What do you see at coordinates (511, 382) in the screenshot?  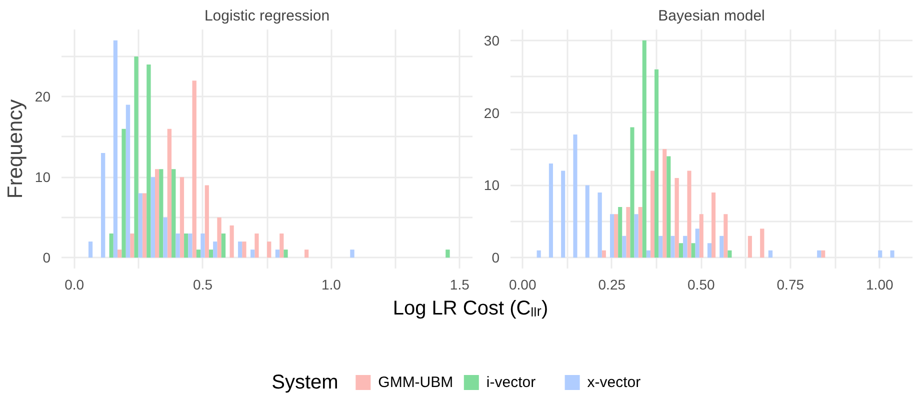 I see `legend-label: i-vector` at bounding box center [511, 382].